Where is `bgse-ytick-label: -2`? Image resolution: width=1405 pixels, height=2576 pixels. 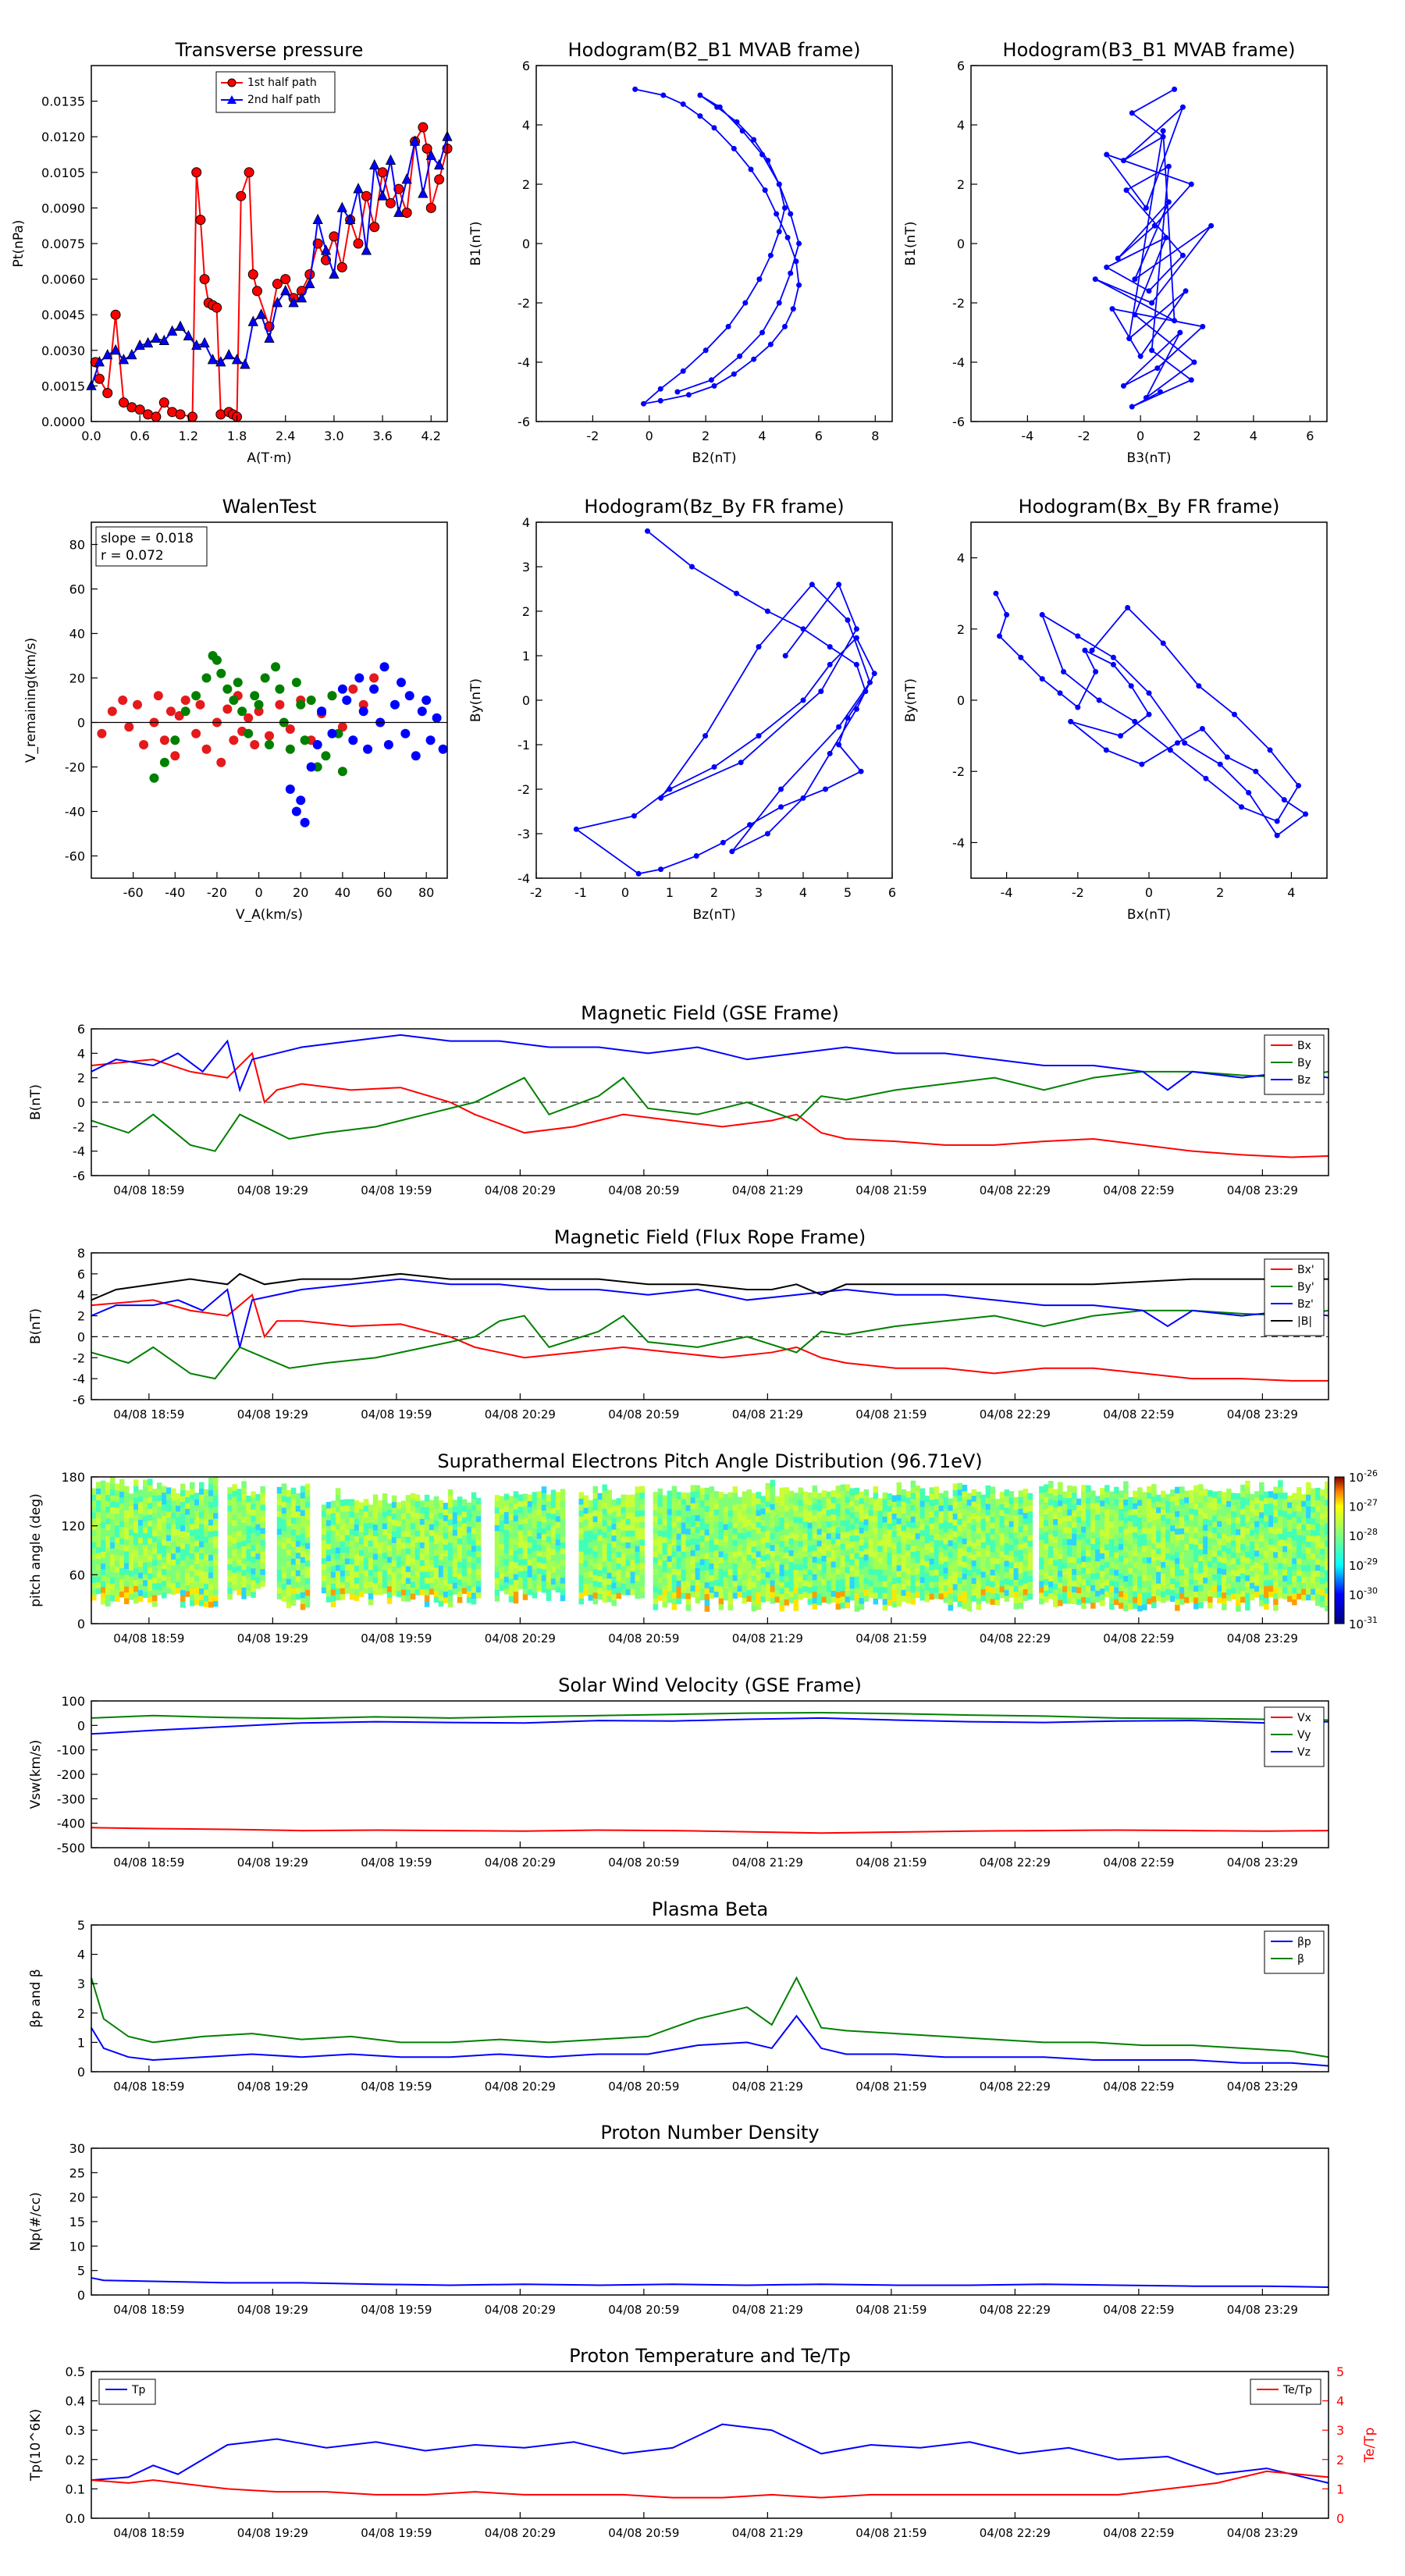 bgse-ytick-label: -2 is located at coordinates (79, 1126).